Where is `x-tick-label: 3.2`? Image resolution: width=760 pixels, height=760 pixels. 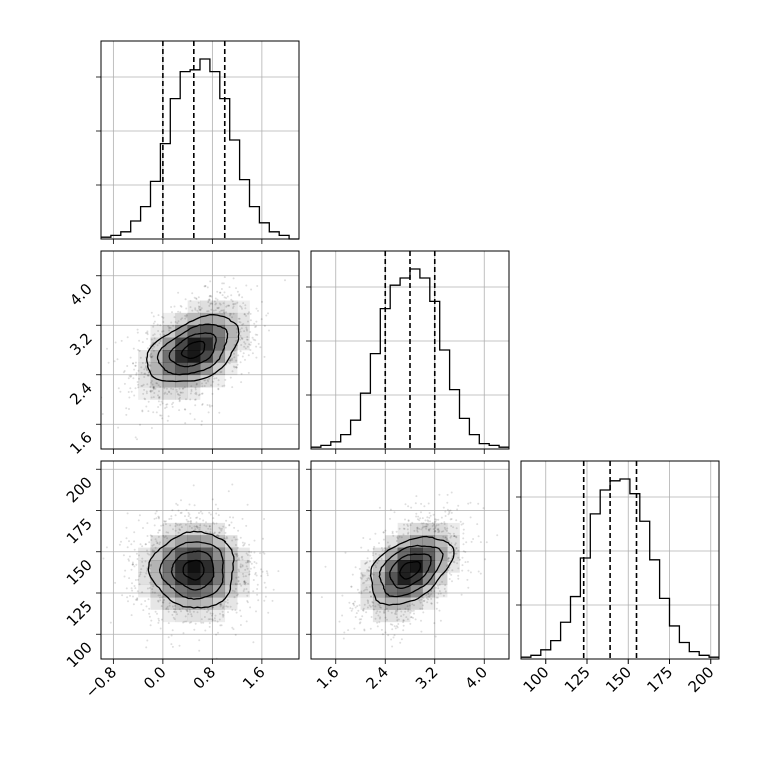 x-tick-label: 3.2 is located at coordinates (427, 678).